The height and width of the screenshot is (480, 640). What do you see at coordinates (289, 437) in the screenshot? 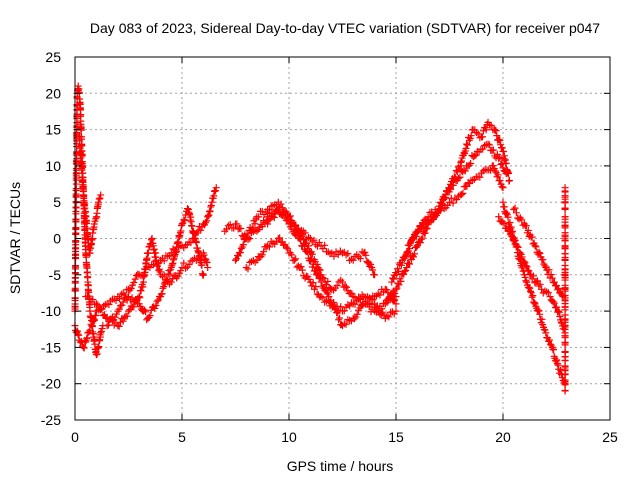
I see `x-tick-label: 10` at bounding box center [289, 437].